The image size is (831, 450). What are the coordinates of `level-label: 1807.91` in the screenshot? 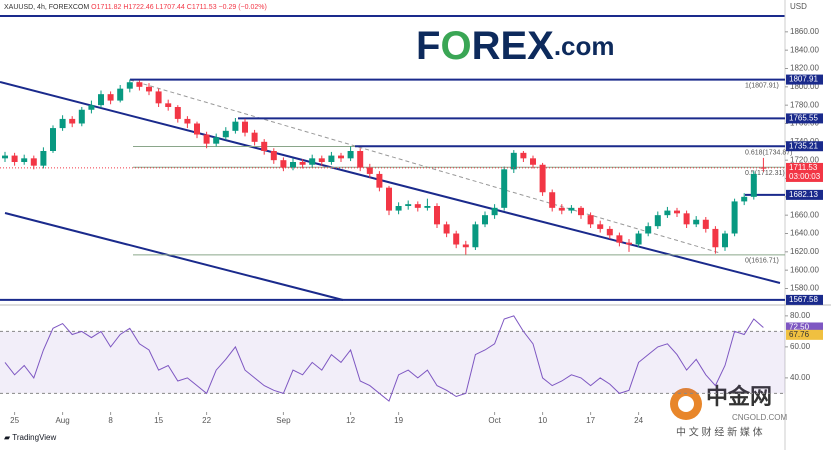 It's located at (803, 79).